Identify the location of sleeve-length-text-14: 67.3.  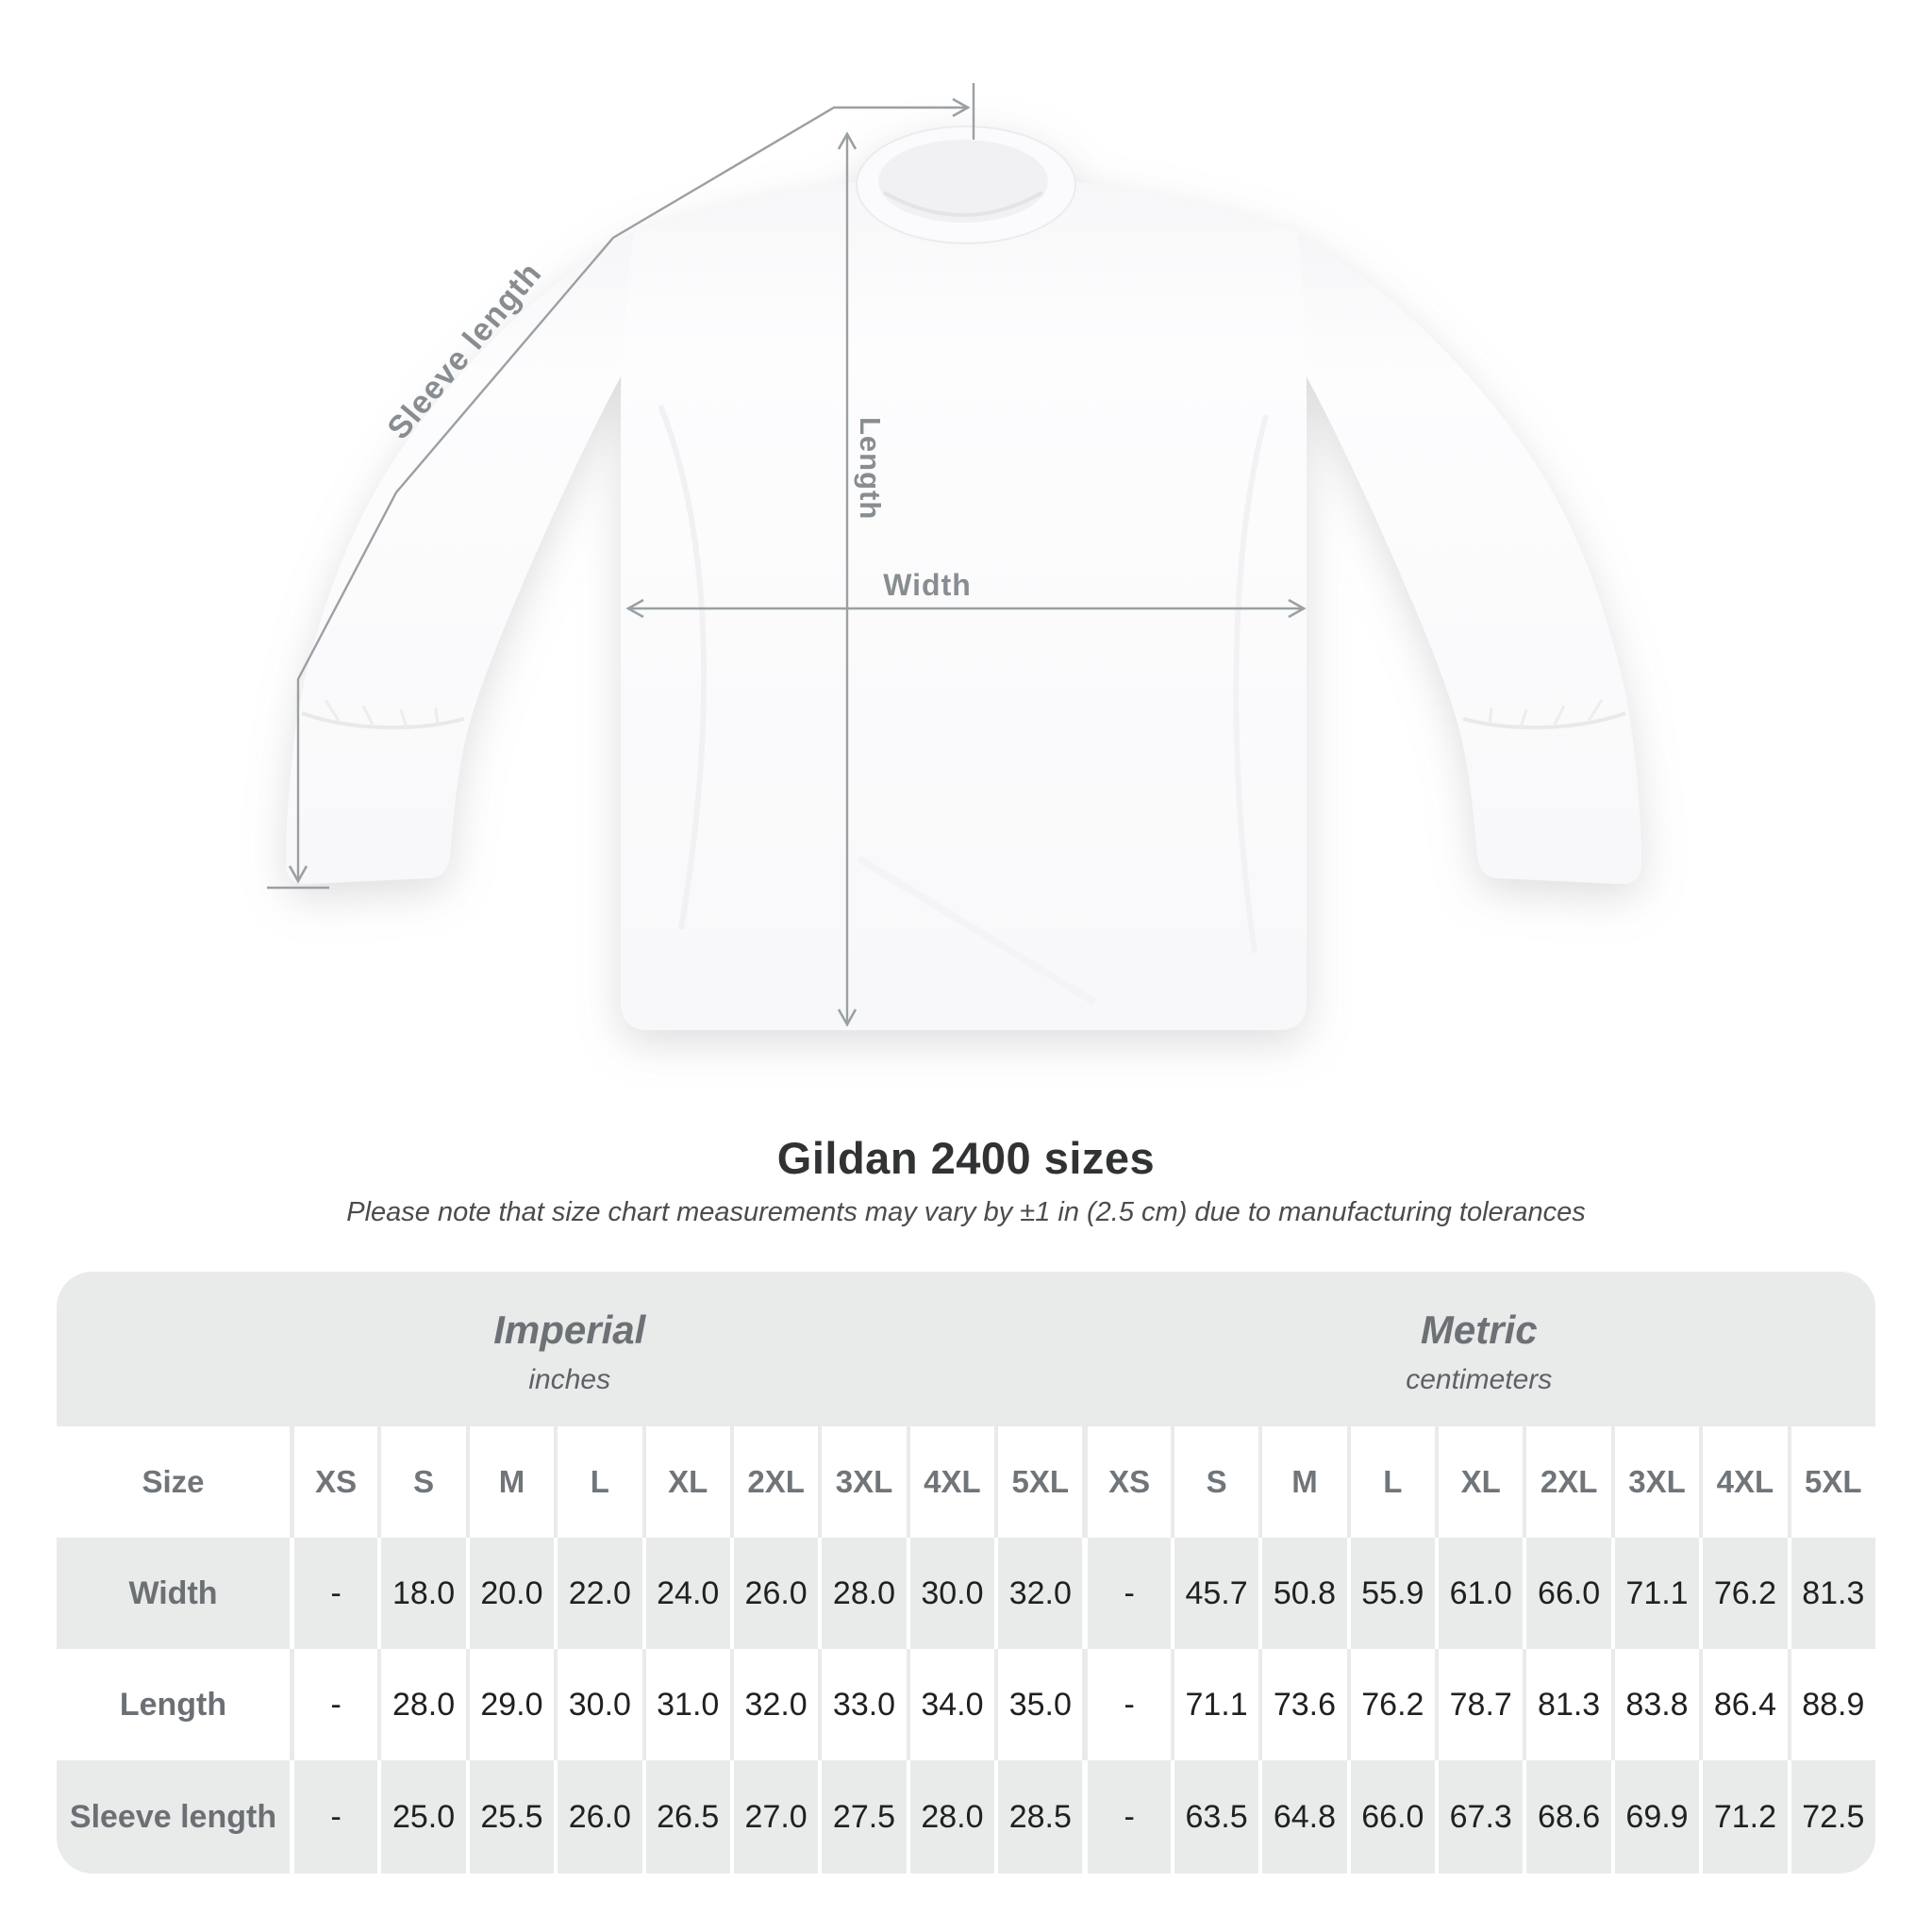
(1481, 1817).